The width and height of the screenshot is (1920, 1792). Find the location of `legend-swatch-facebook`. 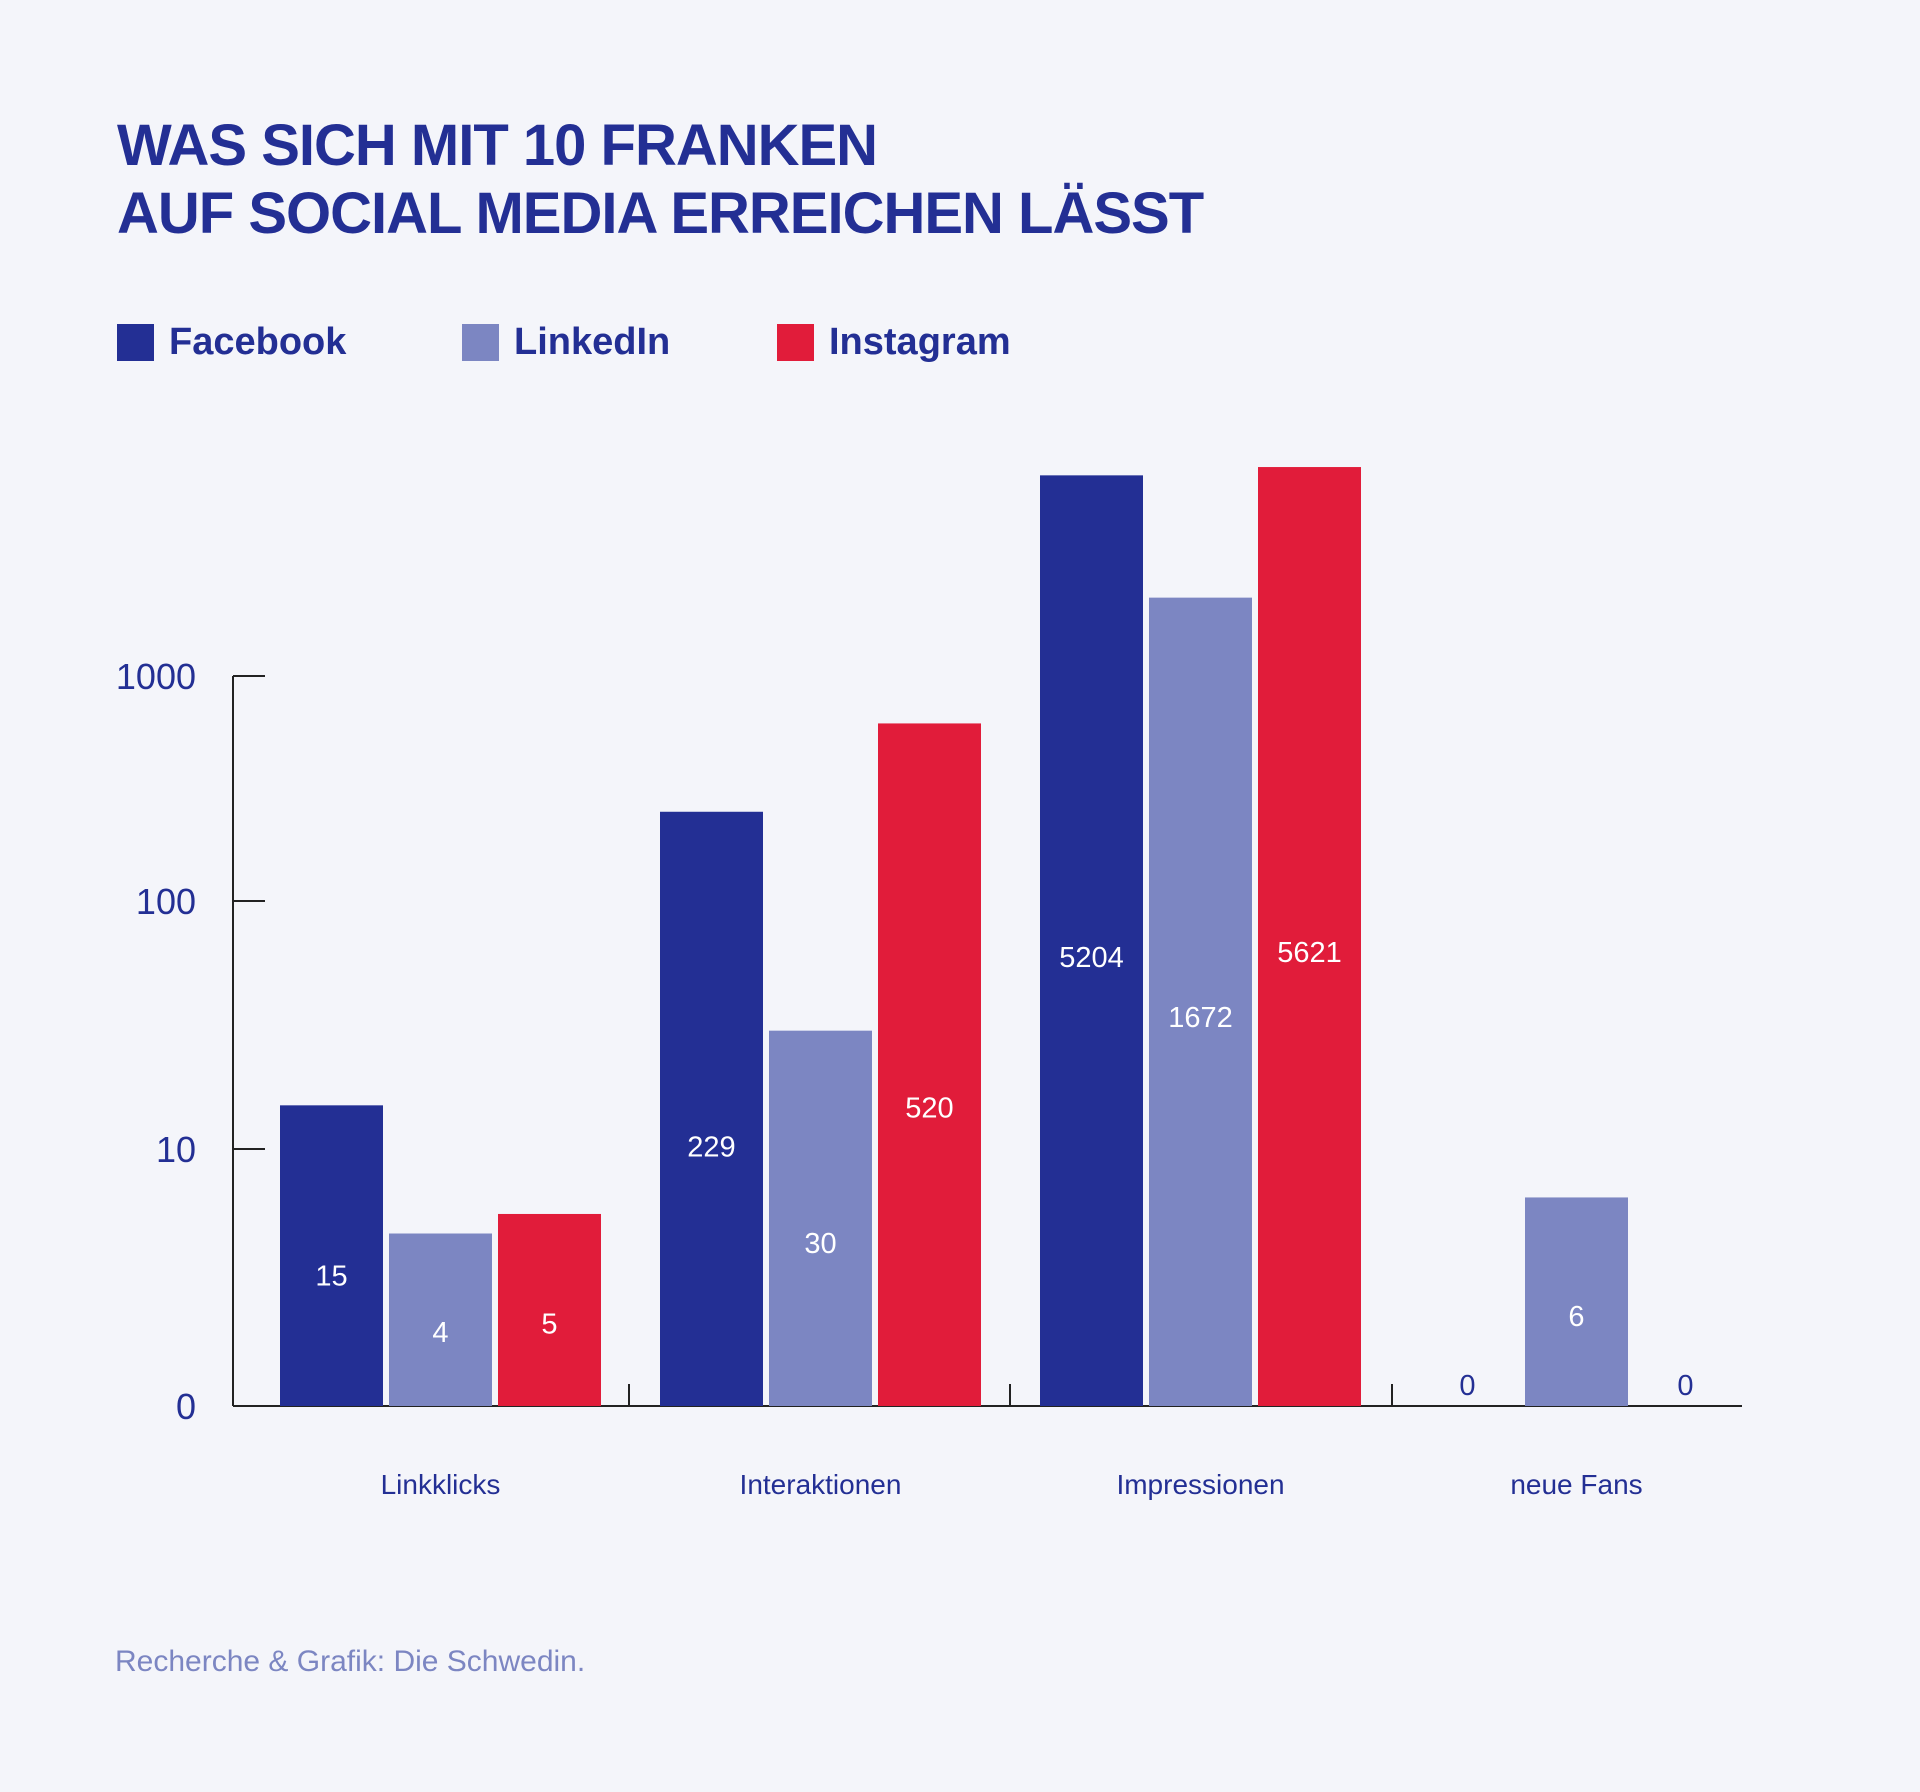

legend-swatch-facebook is located at coordinates (135, 342).